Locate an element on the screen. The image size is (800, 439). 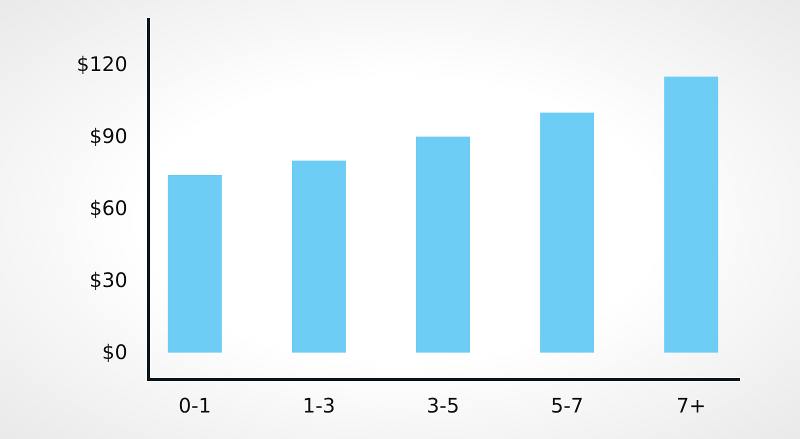
y-tick-label: $90 is located at coordinates (108, 136).